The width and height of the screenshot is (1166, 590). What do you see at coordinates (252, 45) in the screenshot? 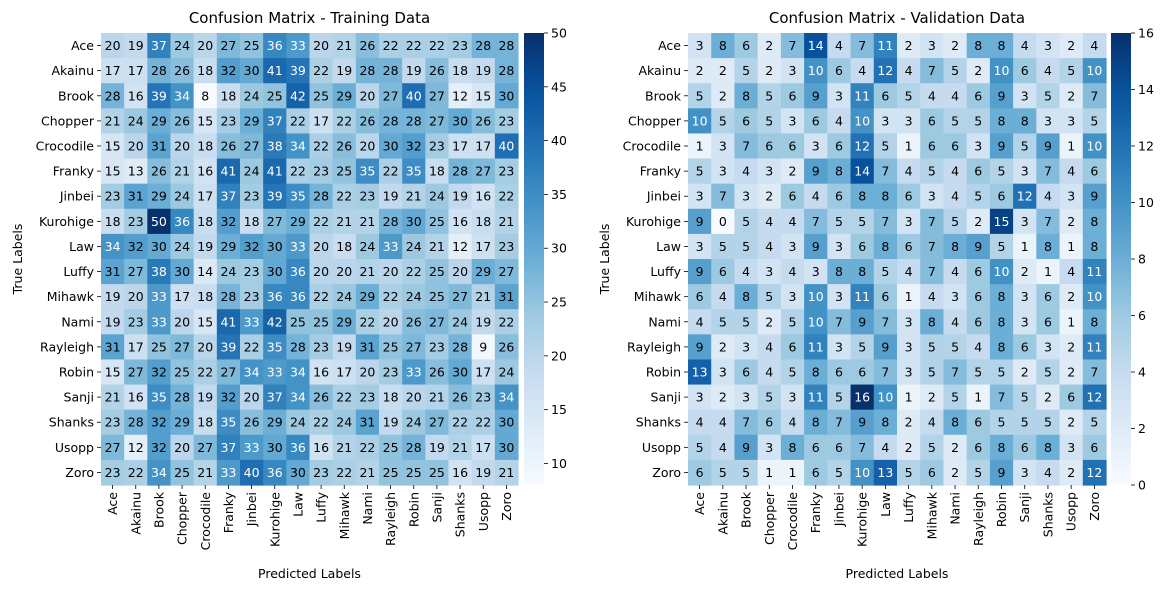
I see `cell-value-label: 25` at bounding box center [252, 45].